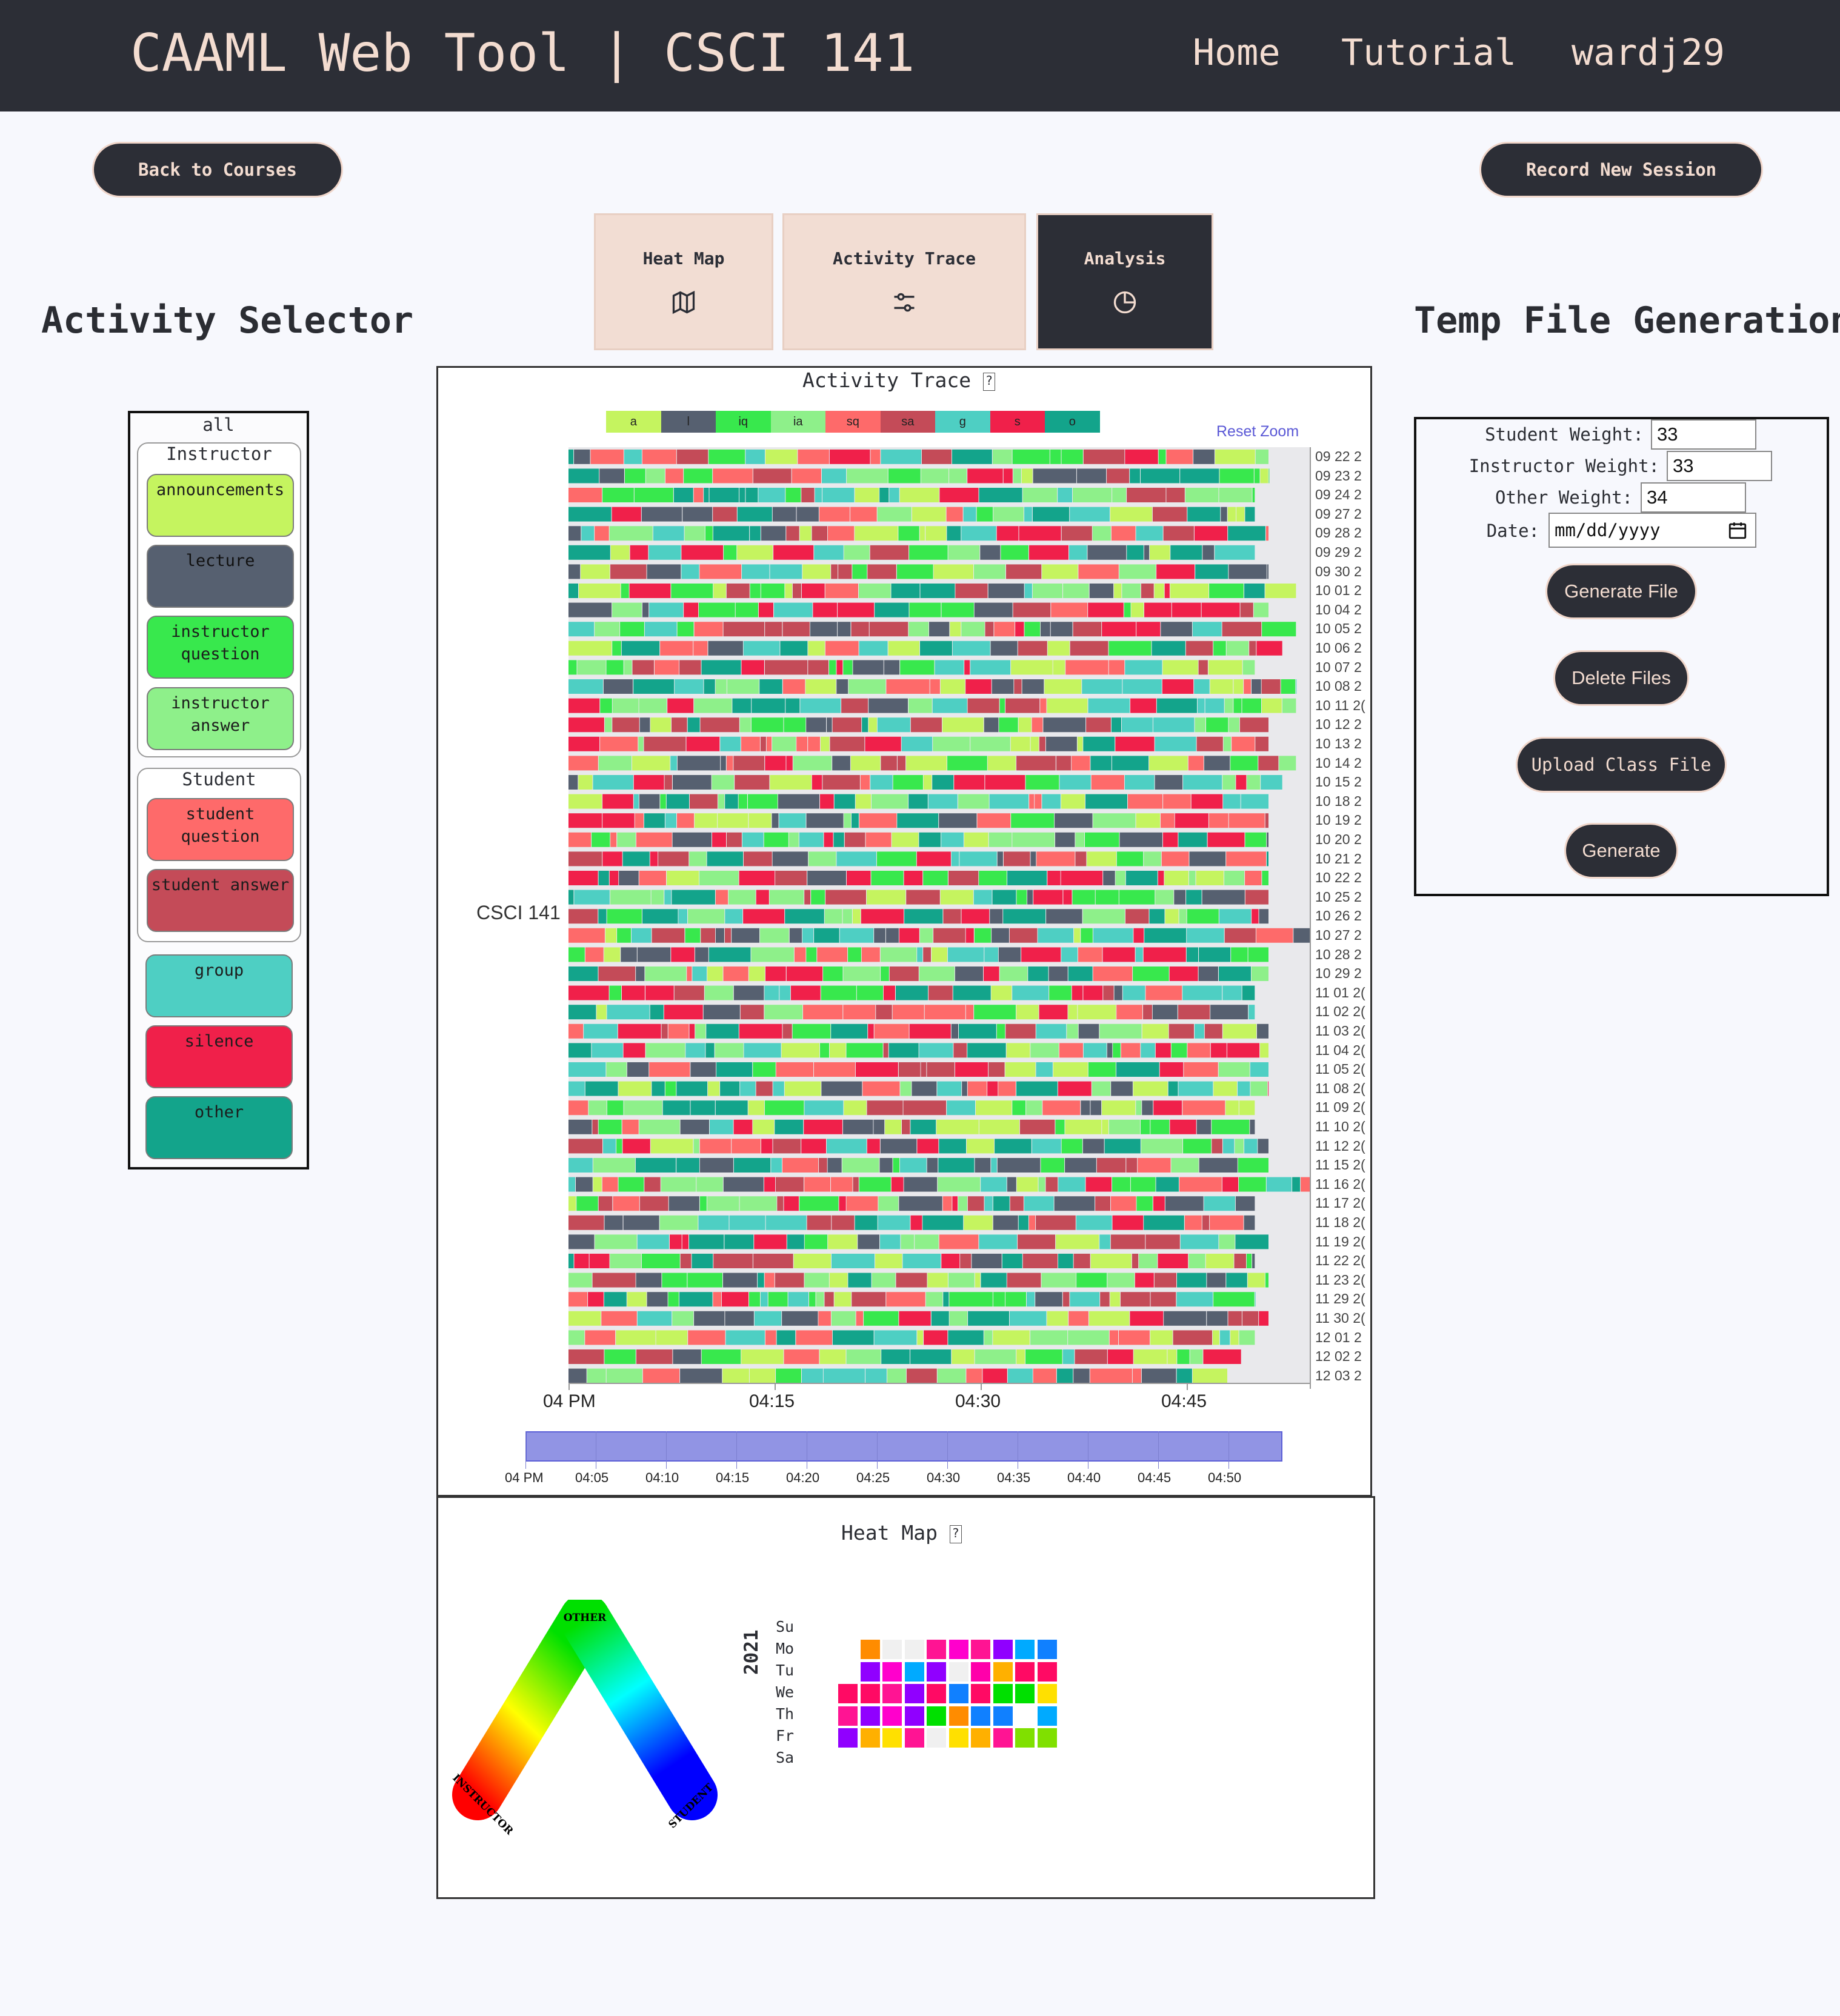 The height and width of the screenshot is (2016, 1840). I want to click on activity-trace-help-icon: ?, so click(989, 381).